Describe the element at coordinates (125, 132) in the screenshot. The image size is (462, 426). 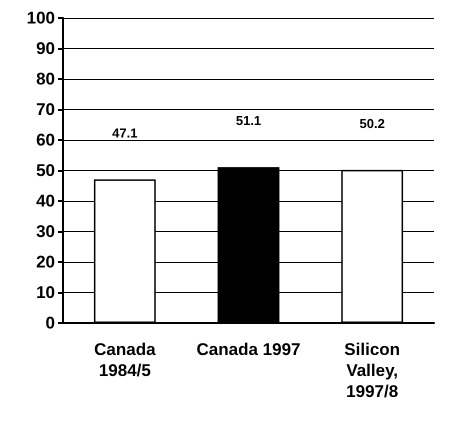
I see `data-label: 47.1` at that location.